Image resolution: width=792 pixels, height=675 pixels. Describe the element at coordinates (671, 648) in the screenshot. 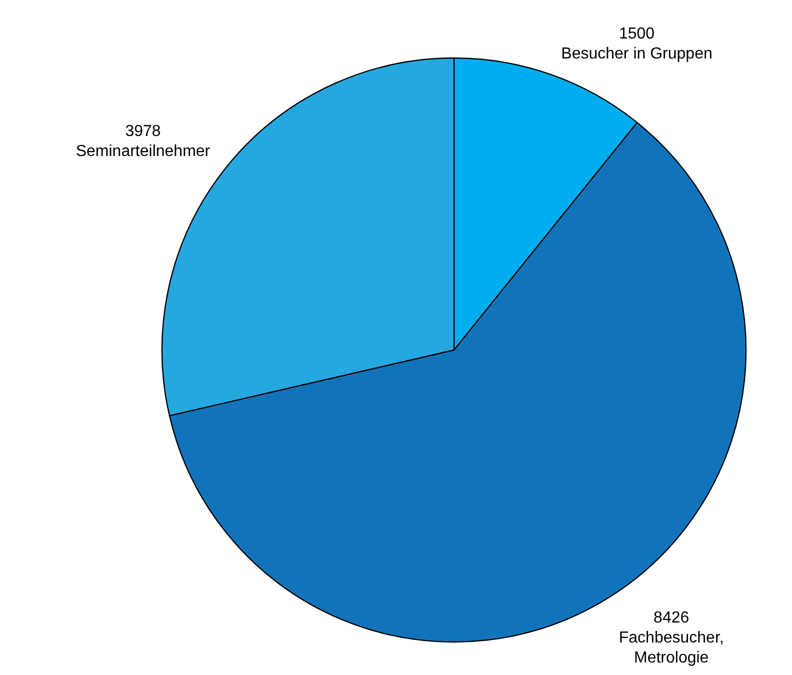

I see `slice-label: Fachbesucher, Metrologie` at that location.